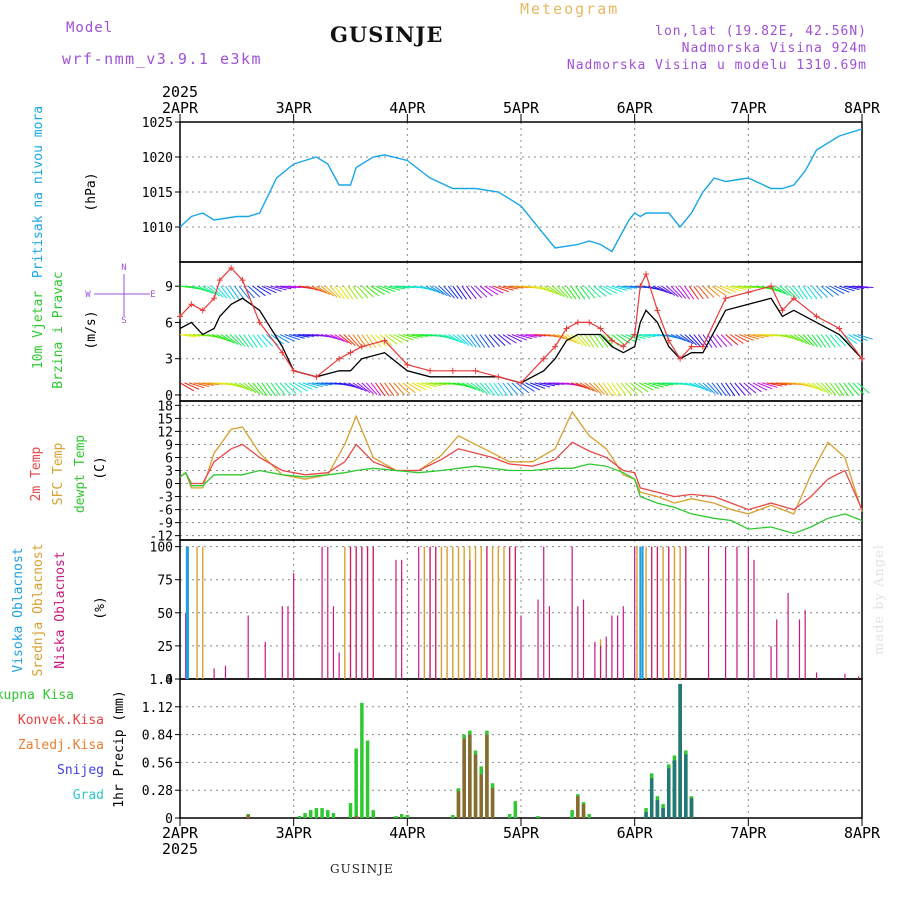 This screenshot has width=900, height=900. What do you see at coordinates (521, 476) in the screenshot?
I see `temp2m-line` at bounding box center [521, 476].